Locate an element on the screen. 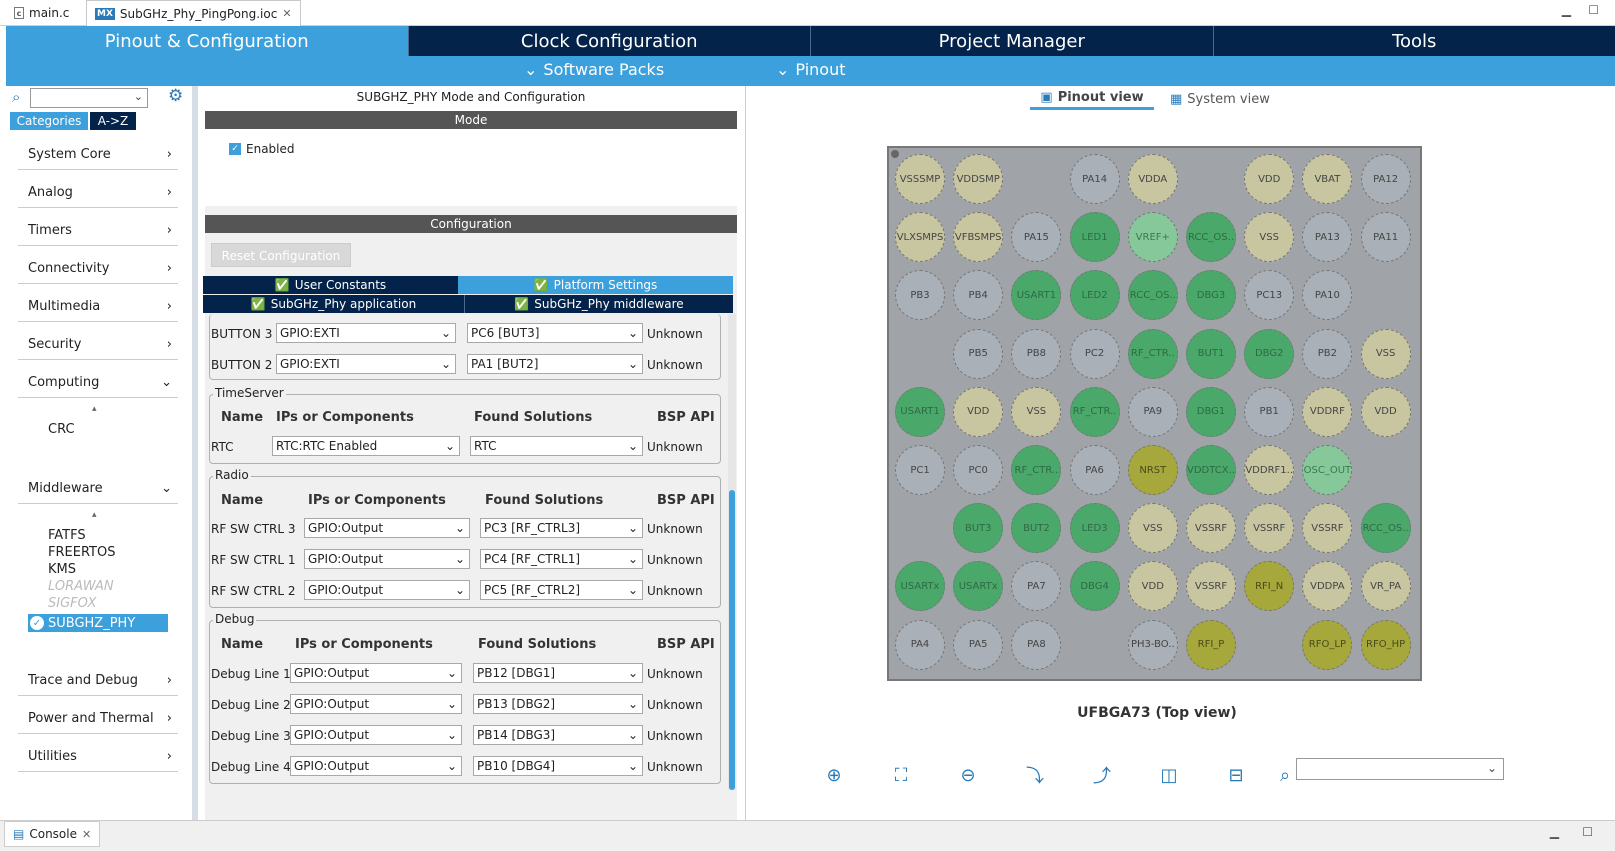  zoom-in-icon: ⊕ is located at coordinates (834, 775).